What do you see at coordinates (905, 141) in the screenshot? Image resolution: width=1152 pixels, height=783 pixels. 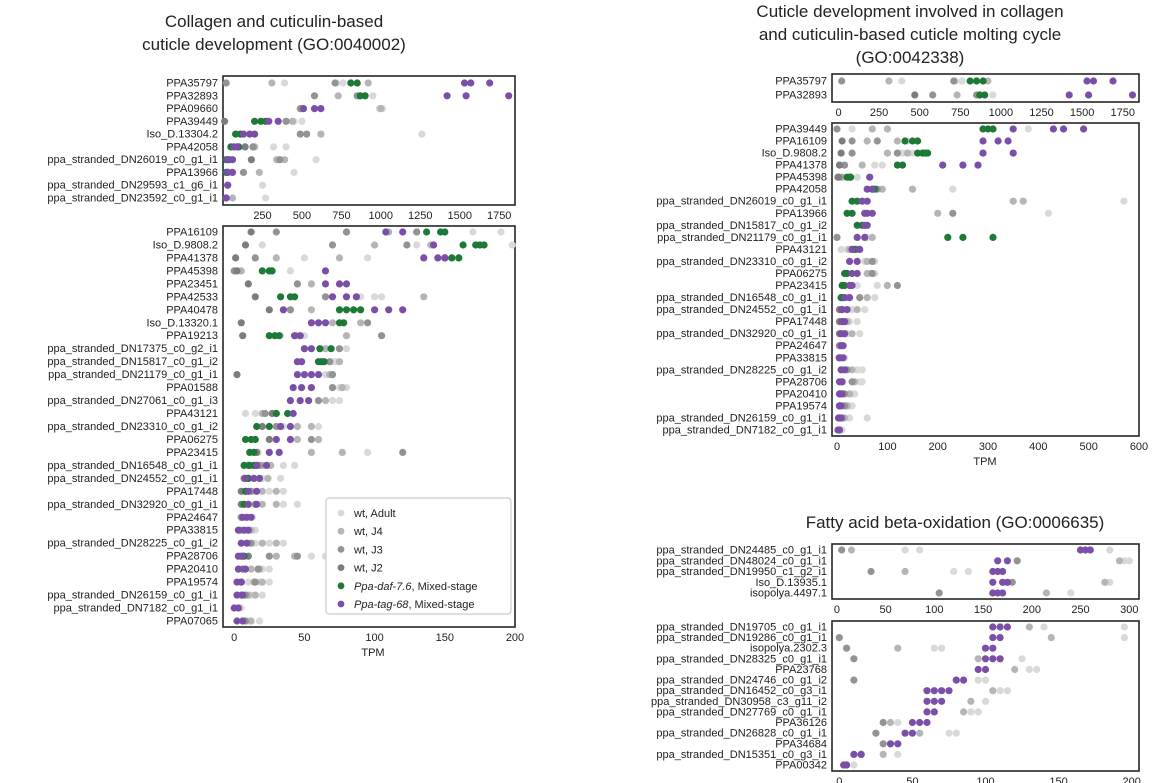 I see `point-ppa16109-ppa-daf-7-6-mixed-stage` at bounding box center [905, 141].